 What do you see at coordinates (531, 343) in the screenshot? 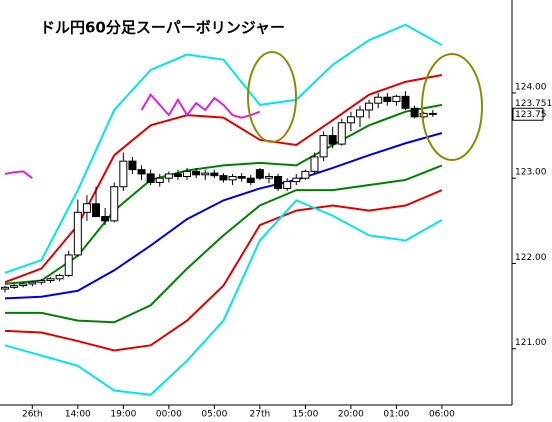
I see `y-tick-label: 121.00` at bounding box center [531, 343].